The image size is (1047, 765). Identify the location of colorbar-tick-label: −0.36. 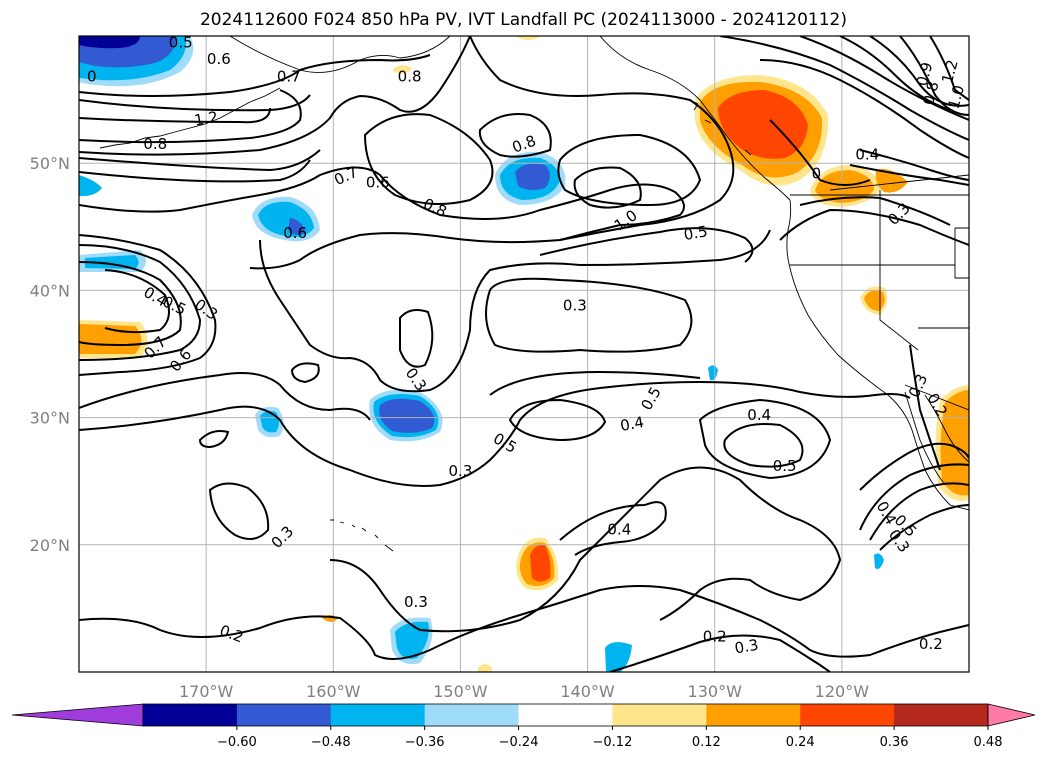
(425, 742).